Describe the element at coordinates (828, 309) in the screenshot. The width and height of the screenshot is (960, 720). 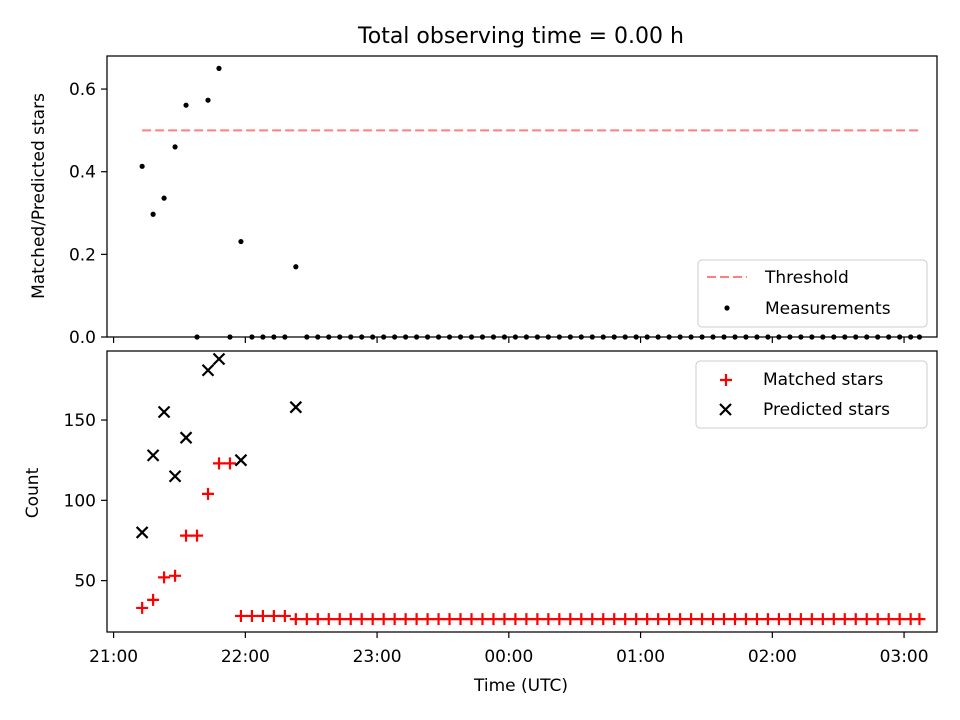
I see `legend-measurements-label: Measurements` at that location.